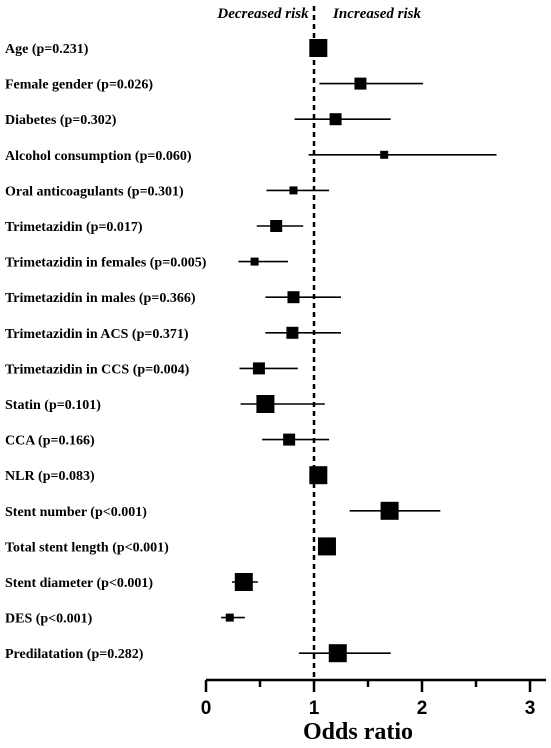  Describe the element at coordinates (53, 405) in the screenshot. I see `row-label: Statin (p=0.101)` at that location.